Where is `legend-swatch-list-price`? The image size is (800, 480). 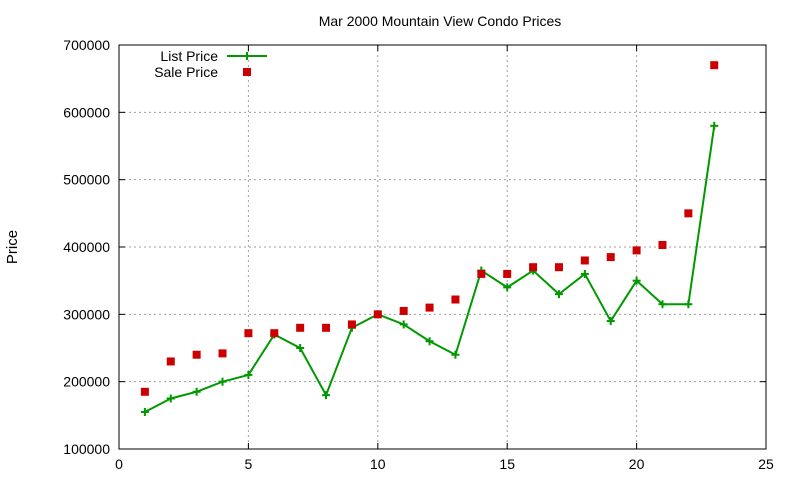 legend-swatch-list-price is located at coordinates (247, 56).